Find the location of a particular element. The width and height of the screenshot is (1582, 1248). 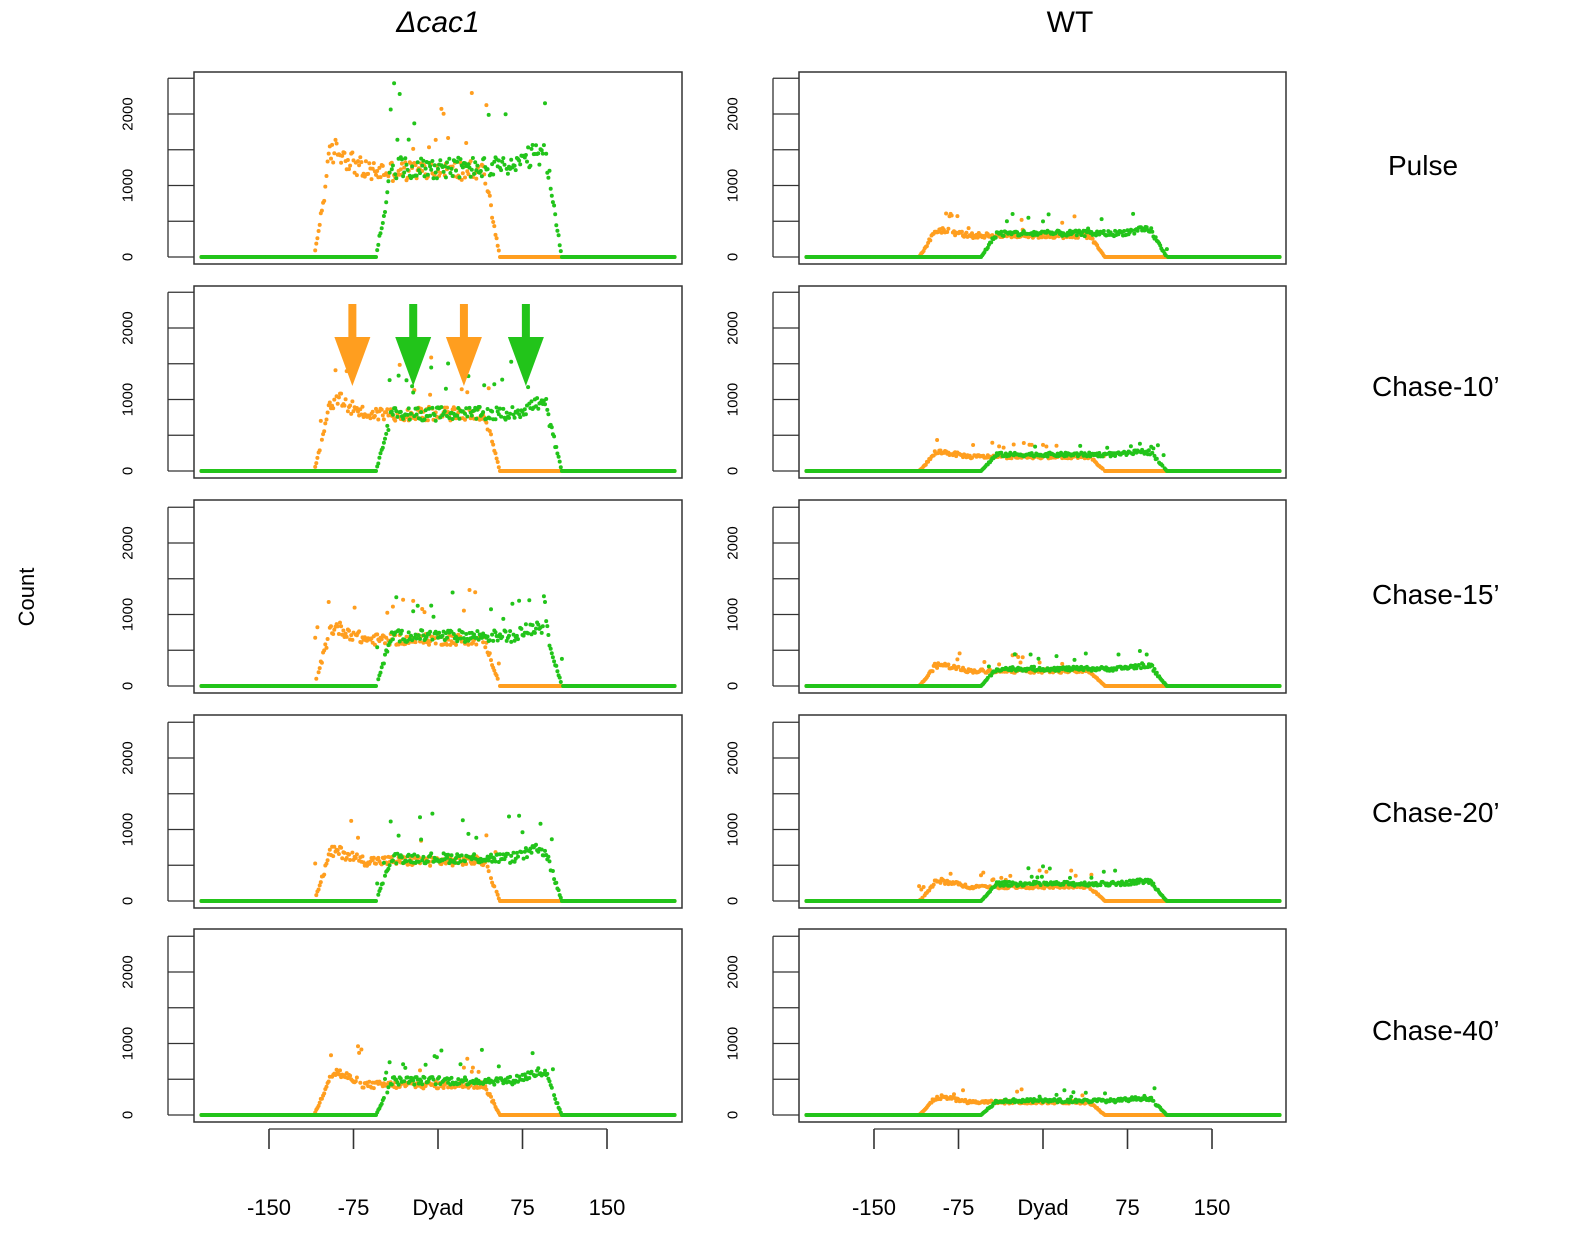

points is located at coordinates (438, 1080).